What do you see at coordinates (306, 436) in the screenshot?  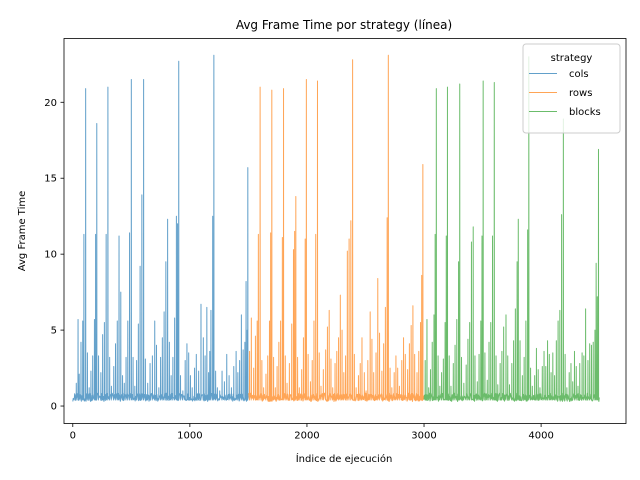 I see `x-tick-label: 2000` at bounding box center [306, 436].